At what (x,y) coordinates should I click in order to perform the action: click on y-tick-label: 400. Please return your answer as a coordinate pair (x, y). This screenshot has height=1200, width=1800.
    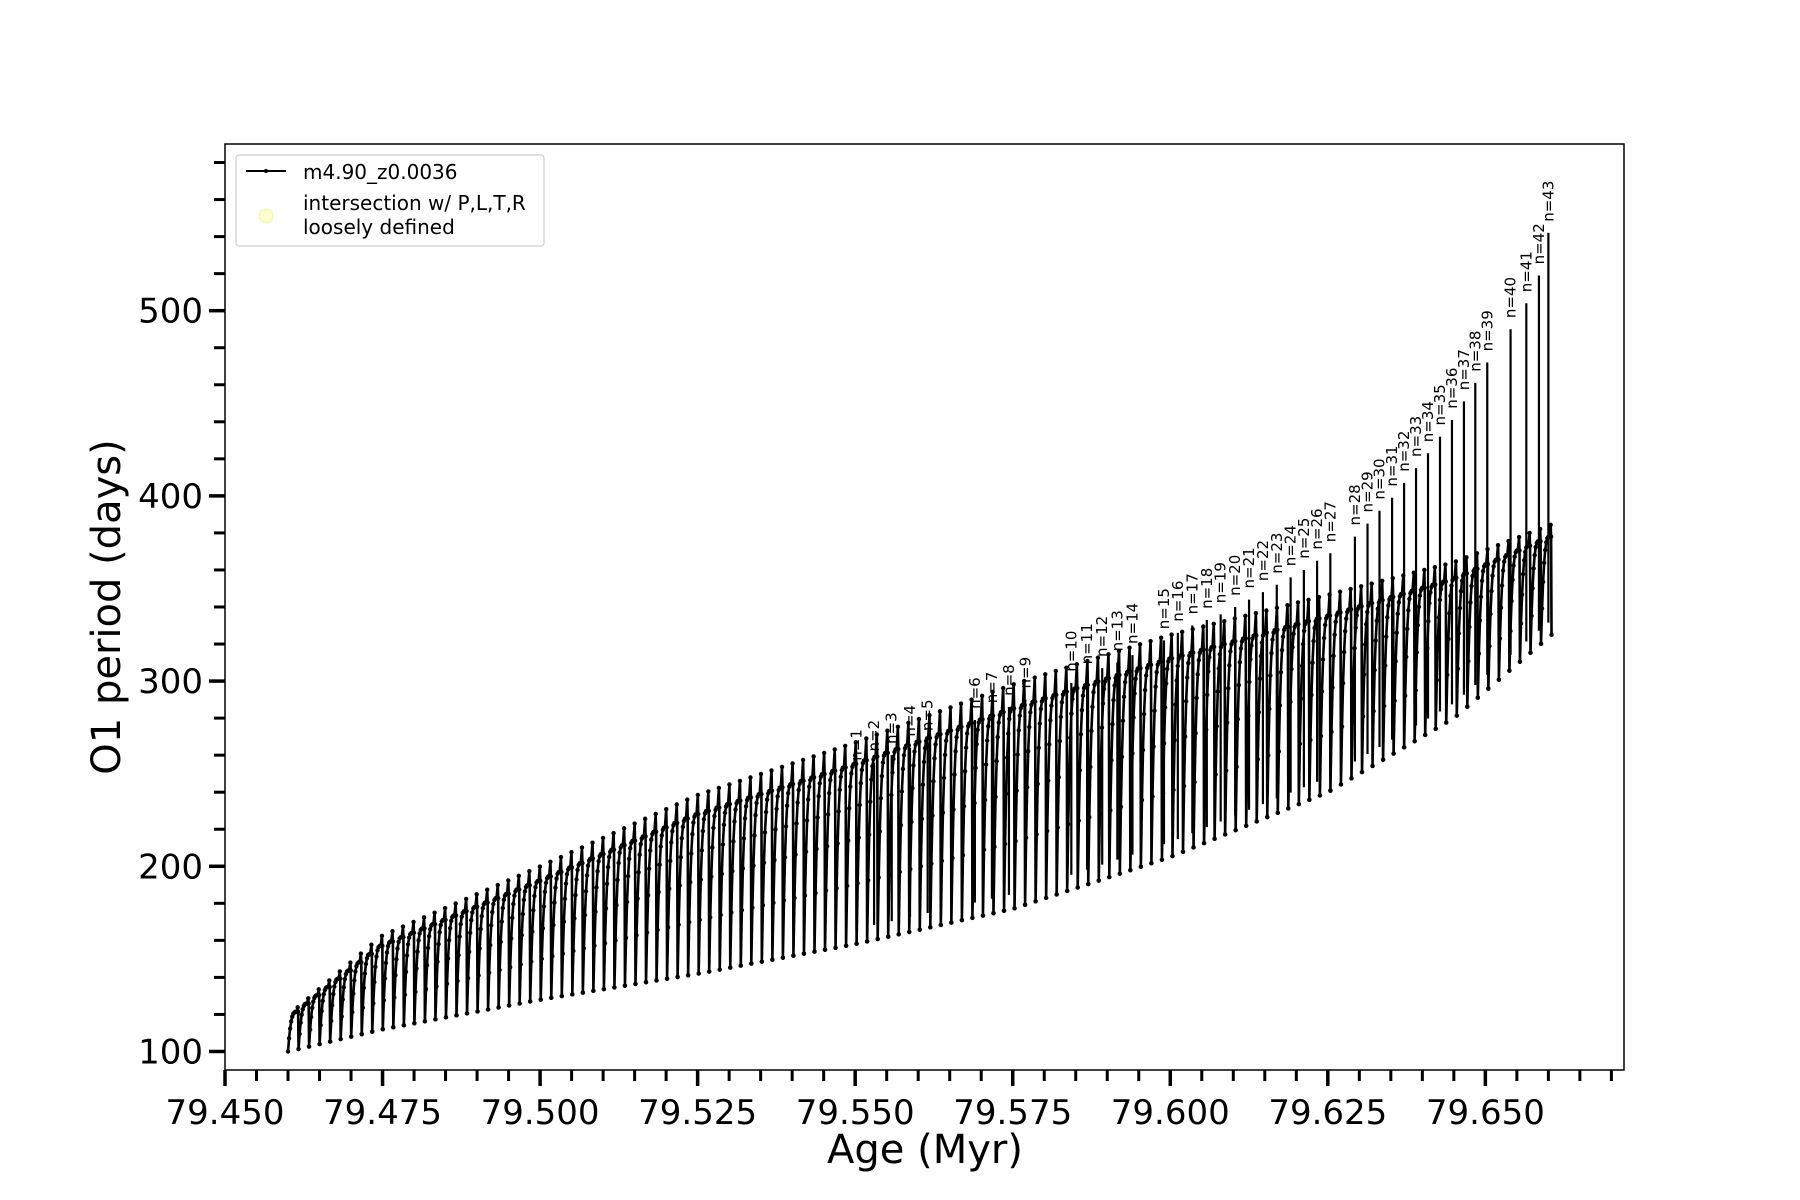
    Looking at the image, I should click on (170, 497).